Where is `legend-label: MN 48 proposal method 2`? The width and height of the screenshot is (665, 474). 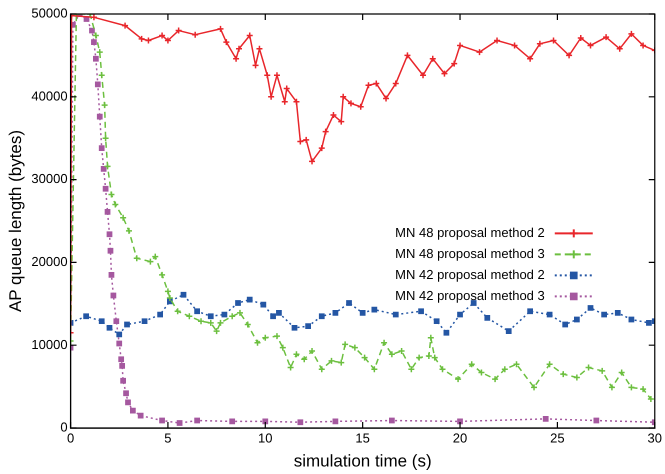 legend-label: MN 48 proposal method 2 is located at coordinates (470, 232).